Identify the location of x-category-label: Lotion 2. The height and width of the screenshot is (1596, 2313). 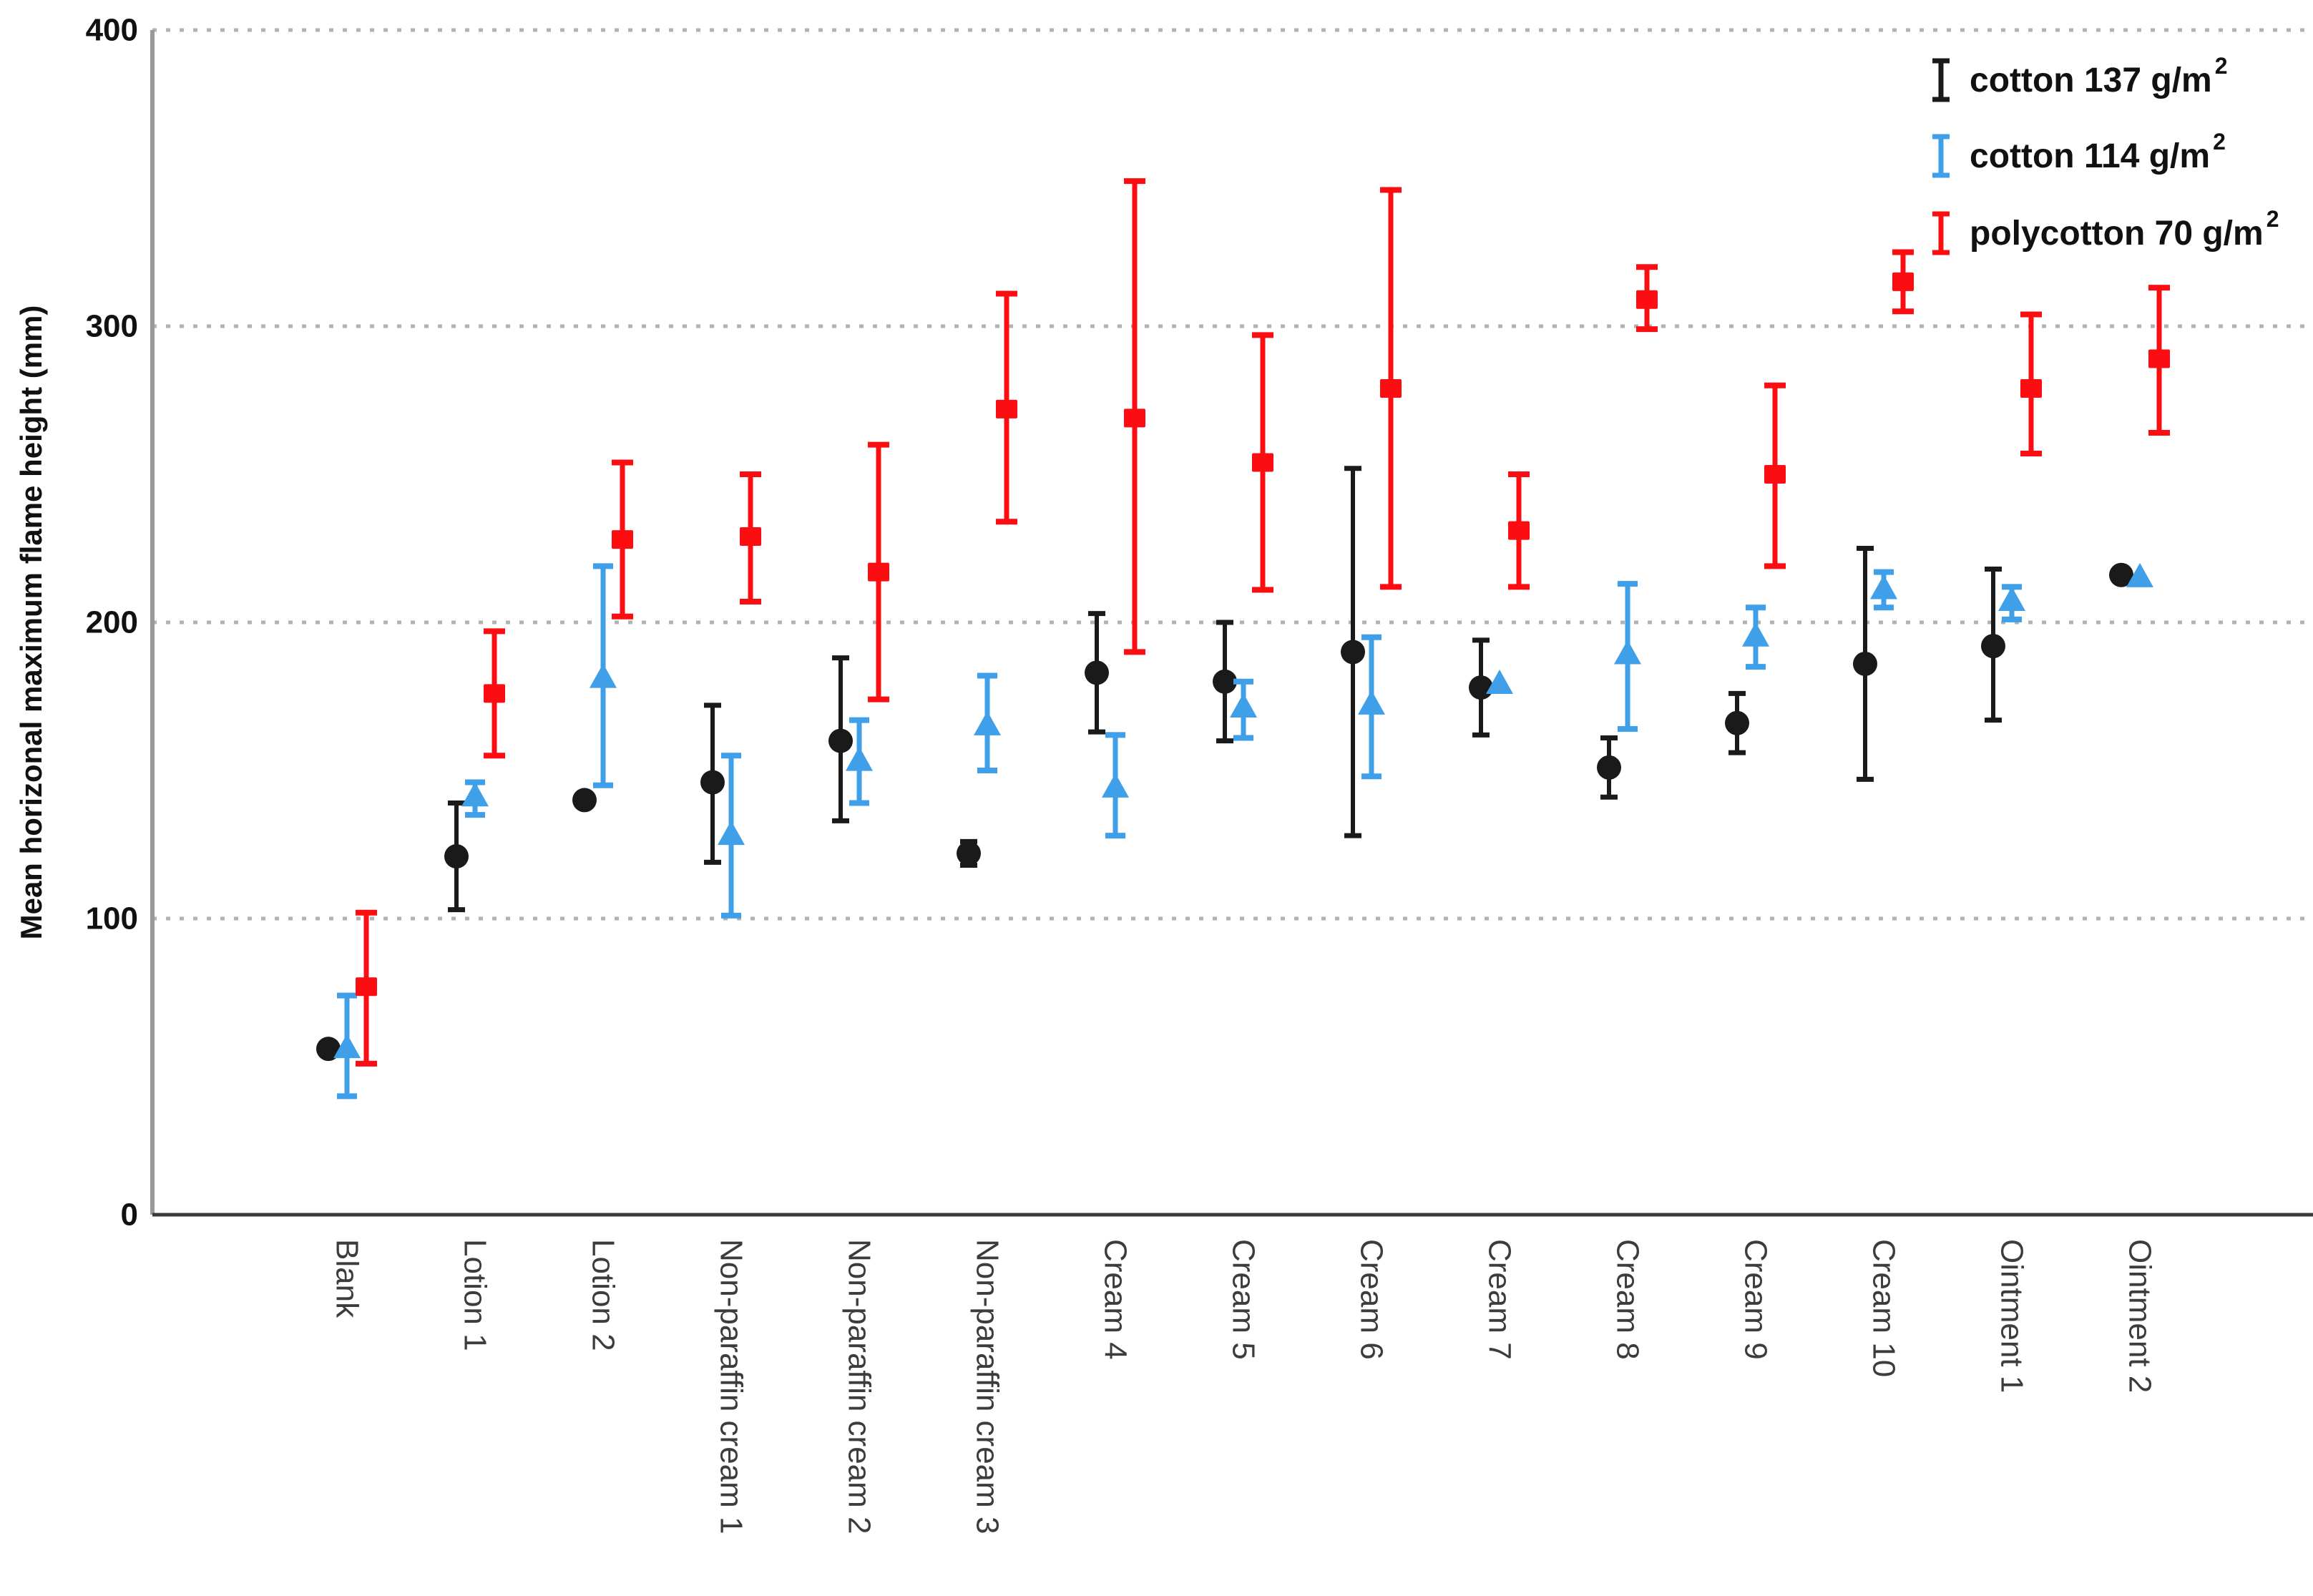
(603, 1295).